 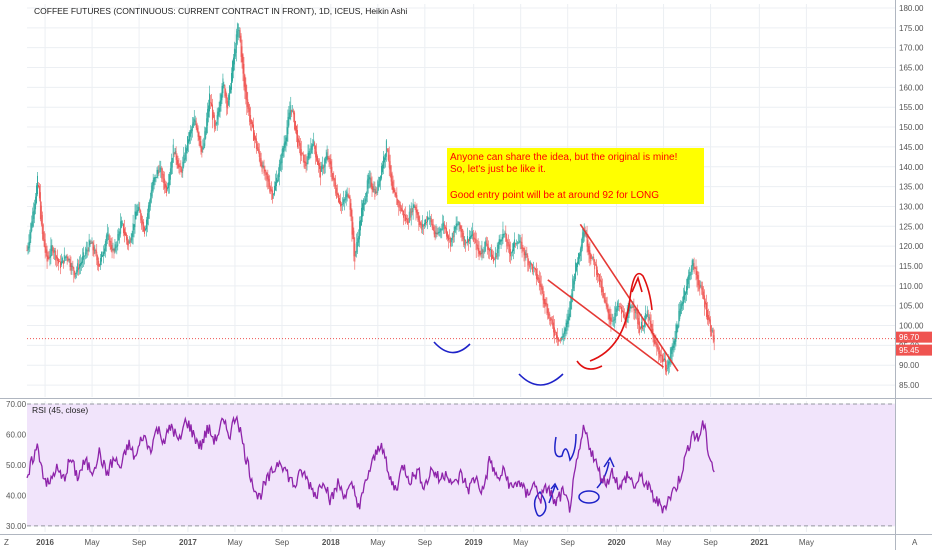 I want to click on time-tick-label: May, so click(x=663, y=542).